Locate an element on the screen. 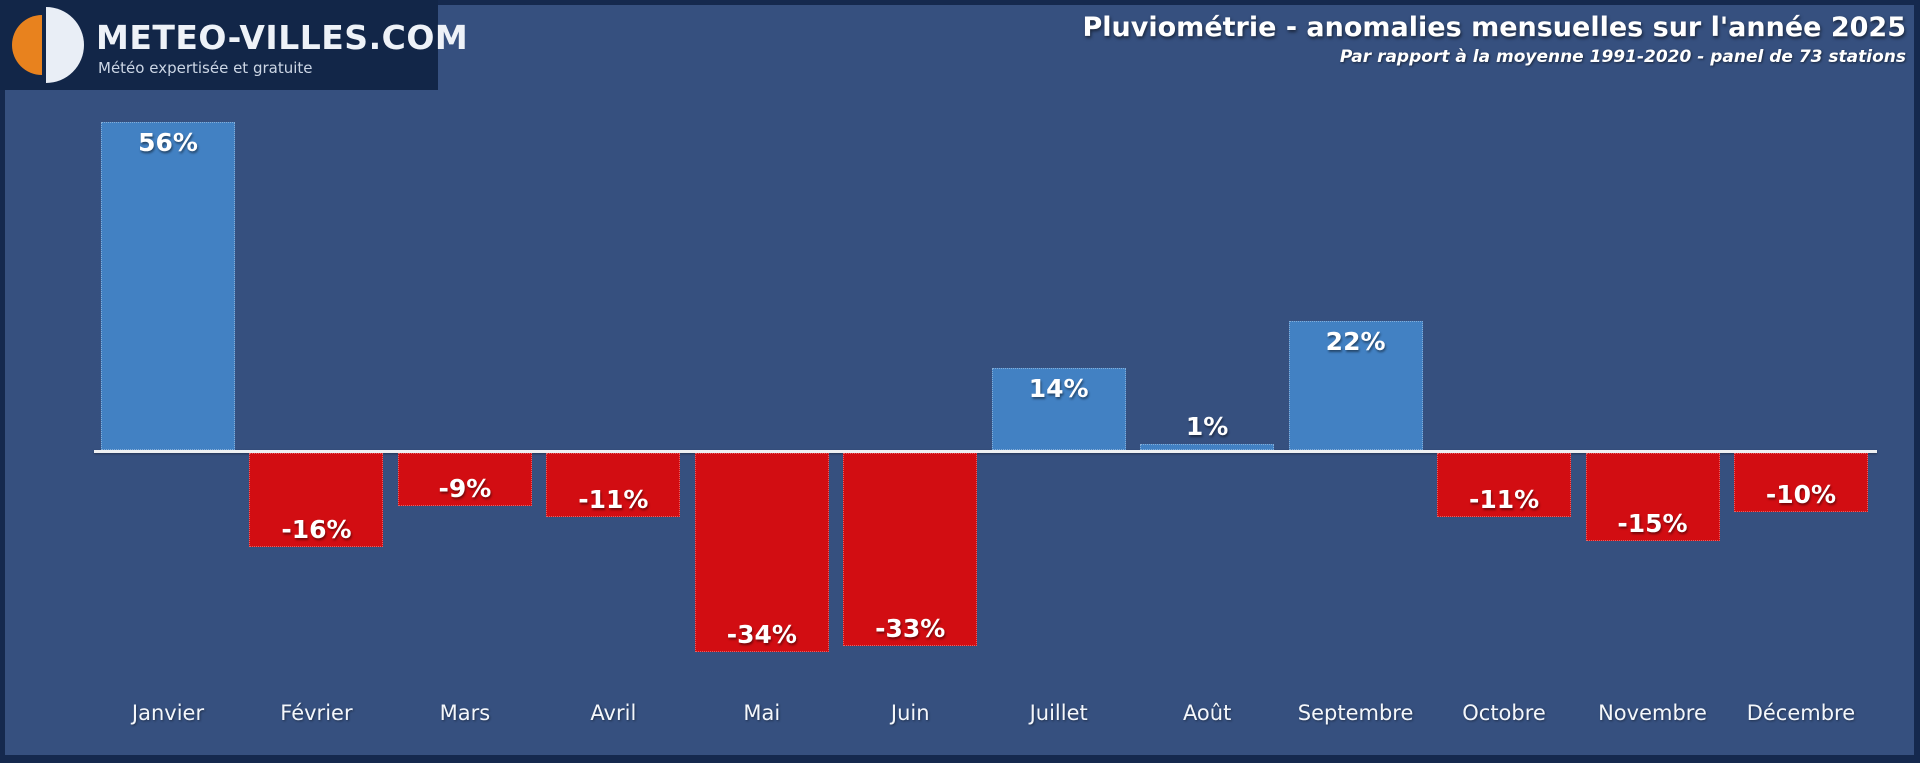  bar-value-label: 56% is located at coordinates (168, 143).